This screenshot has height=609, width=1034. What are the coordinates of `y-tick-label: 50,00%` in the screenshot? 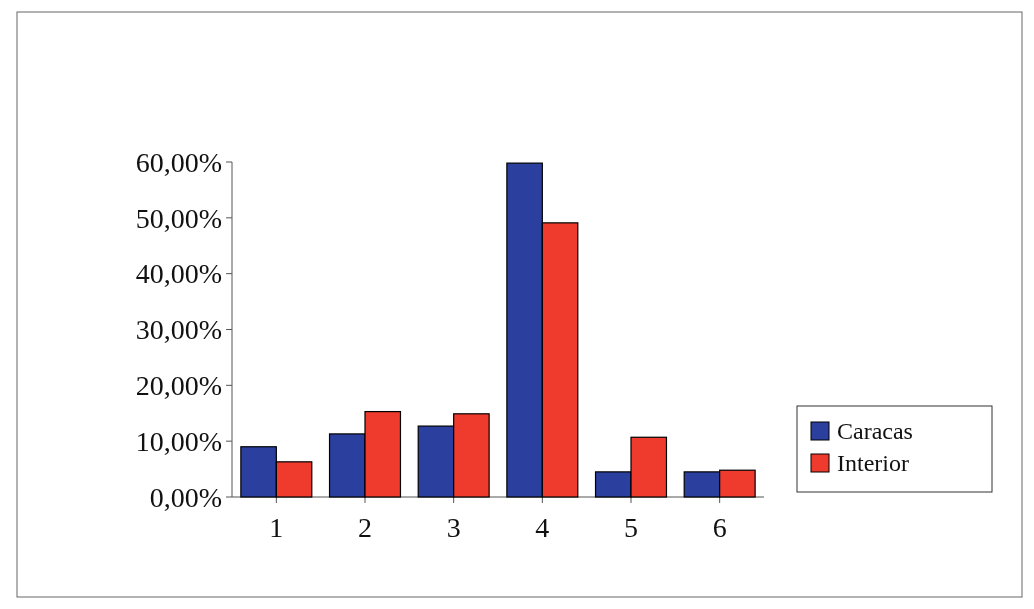 It's located at (178, 218).